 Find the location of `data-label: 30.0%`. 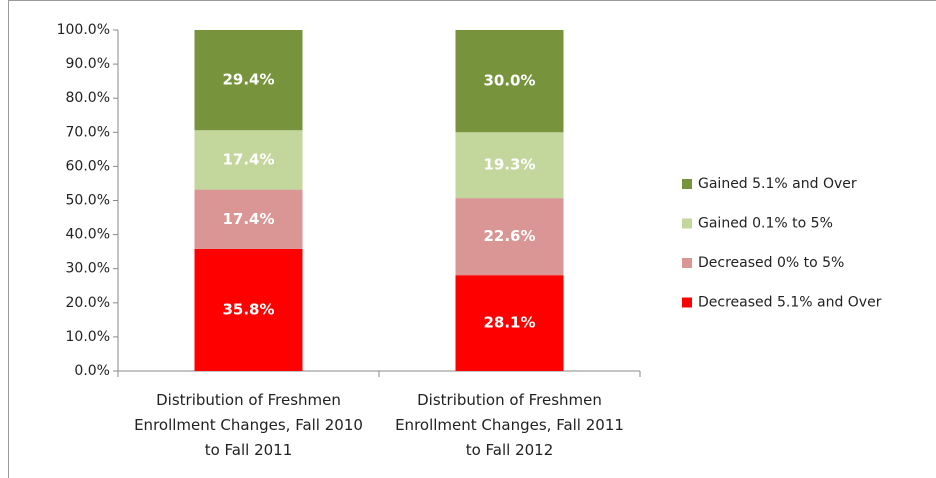

data-label: 30.0% is located at coordinates (509, 81).